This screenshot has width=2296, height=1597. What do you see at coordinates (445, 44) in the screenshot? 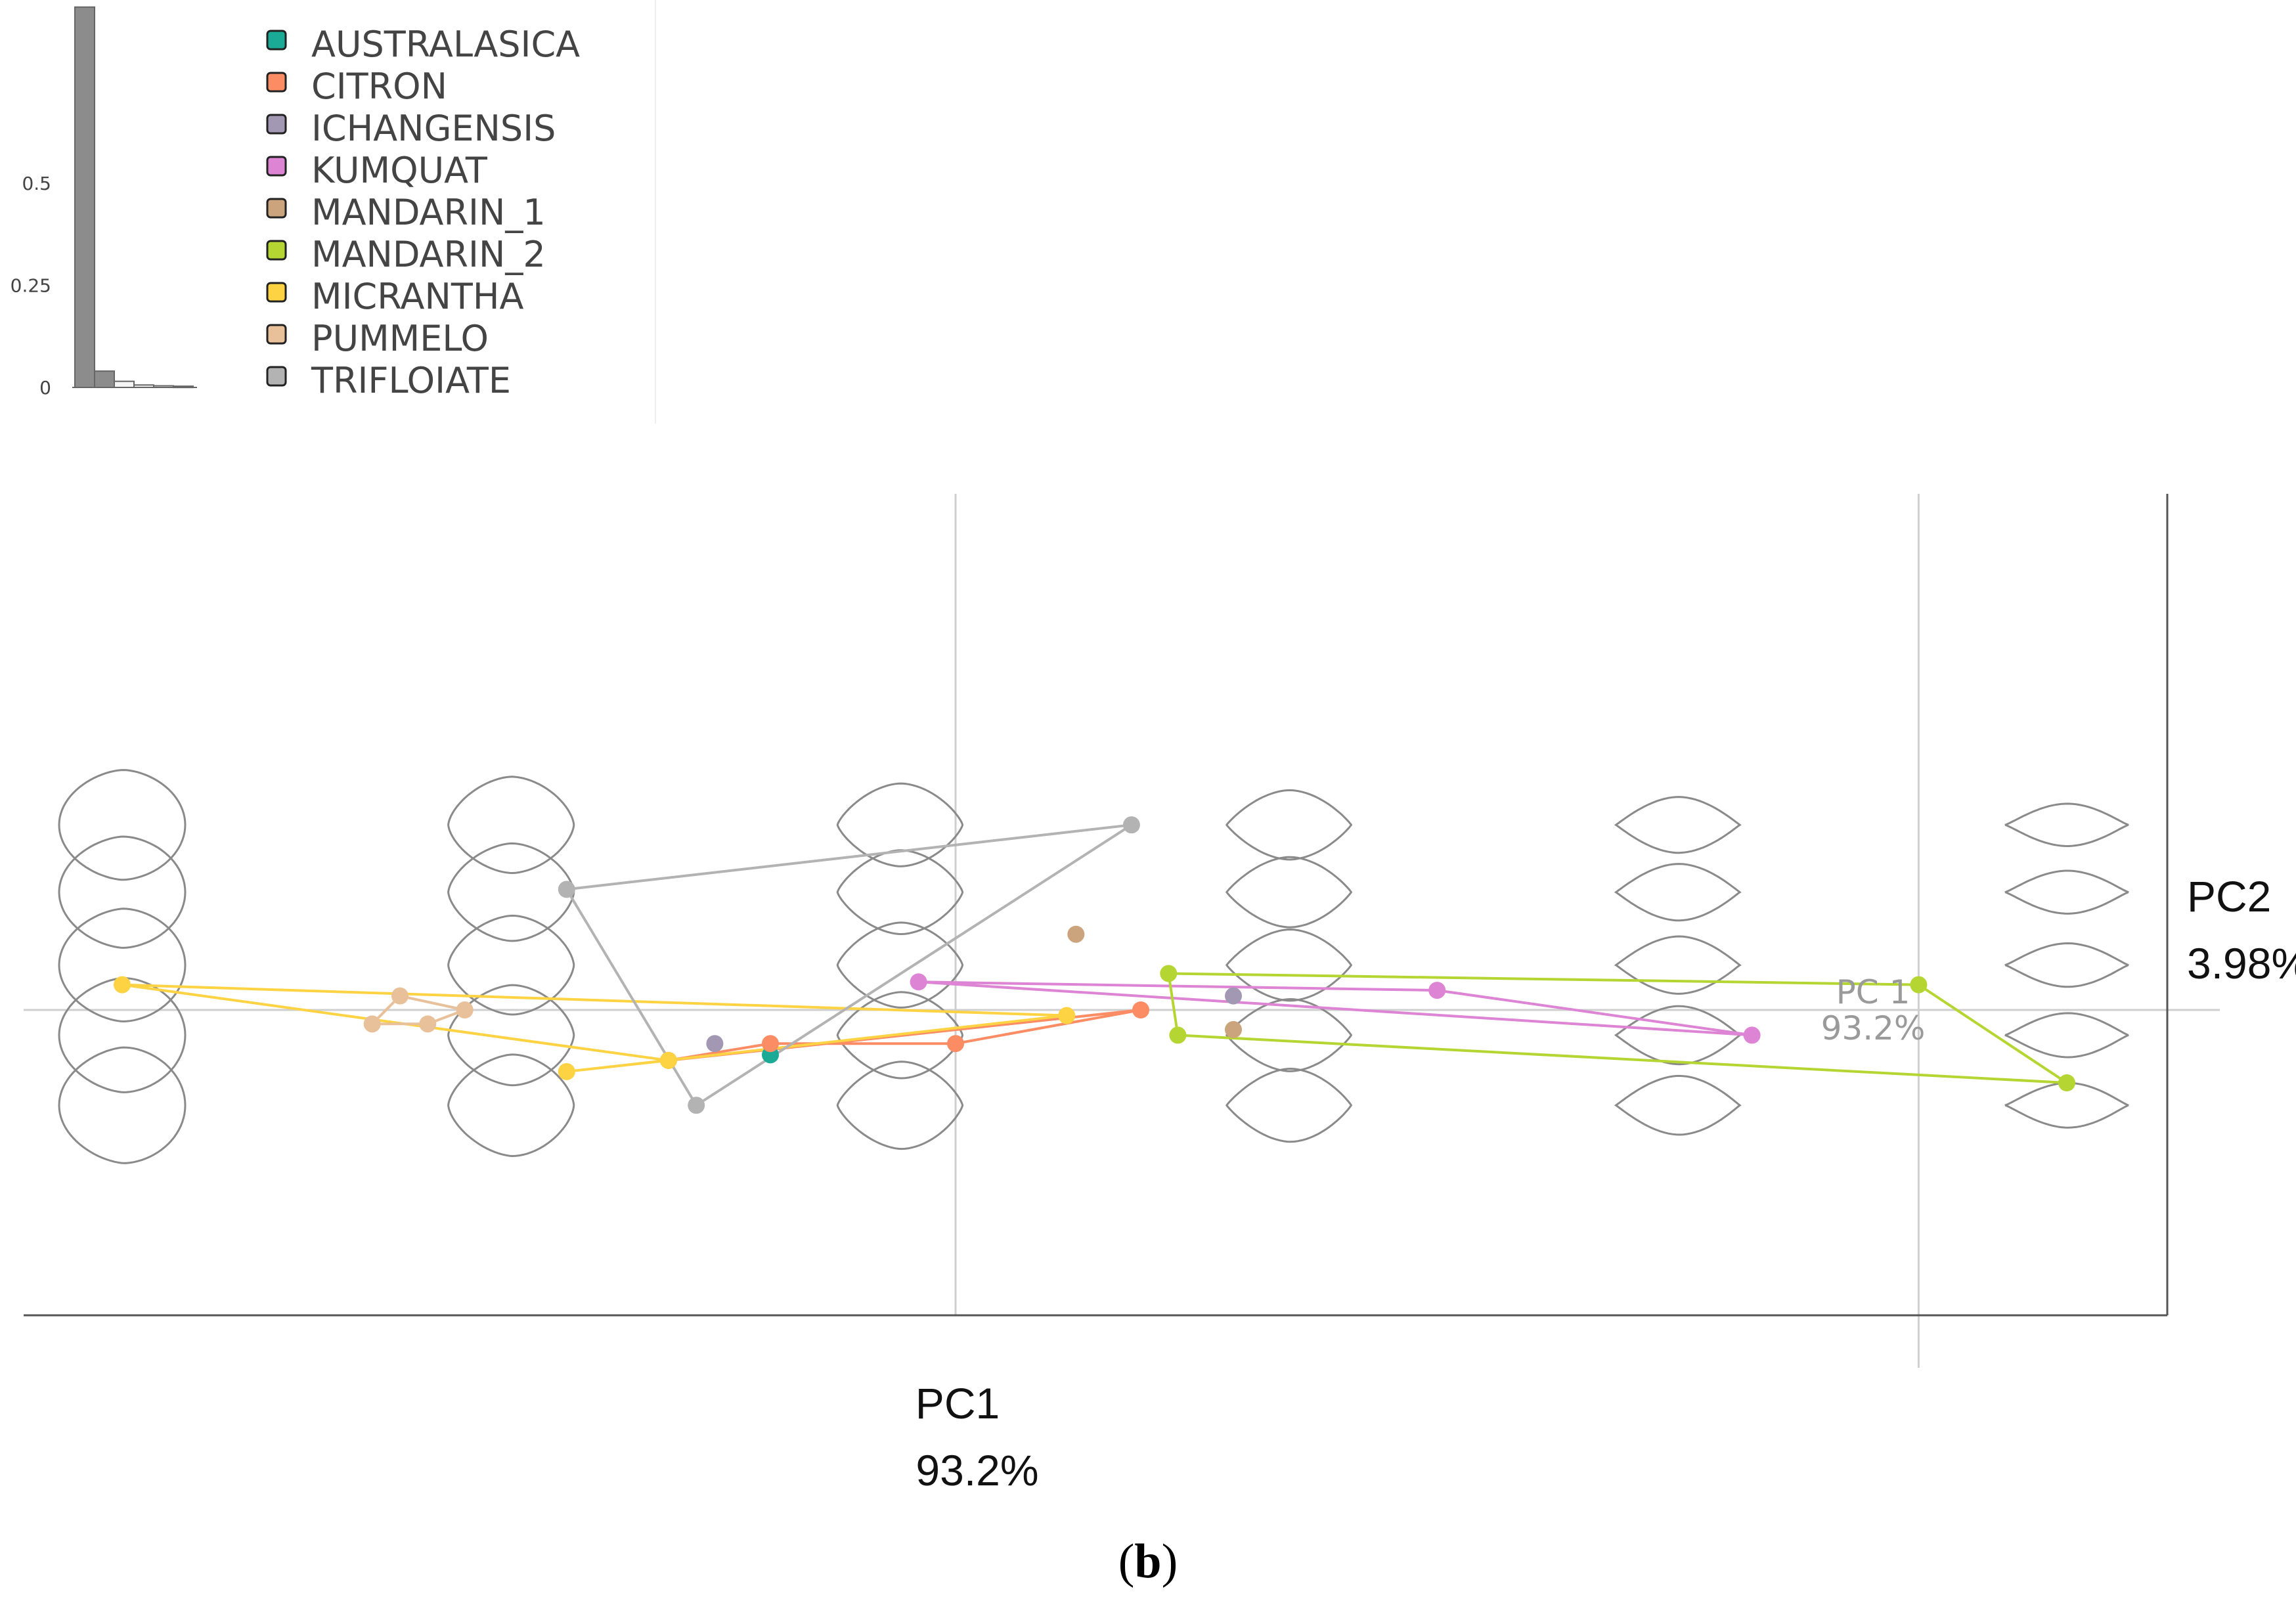
I see `legend-label-australasica: AUSTRALASICA` at bounding box center [445, 44].